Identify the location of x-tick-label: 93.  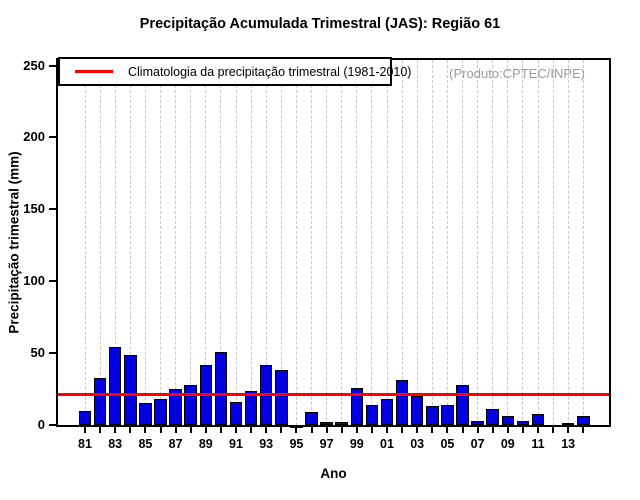
(266, 444).